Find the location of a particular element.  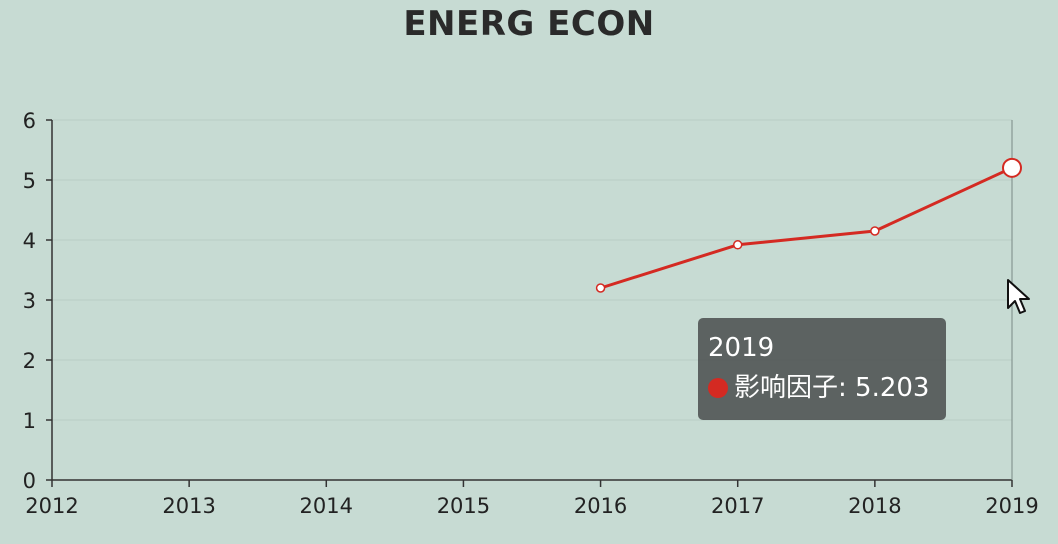

series-marker-icon is located at coordinates (718, 388).